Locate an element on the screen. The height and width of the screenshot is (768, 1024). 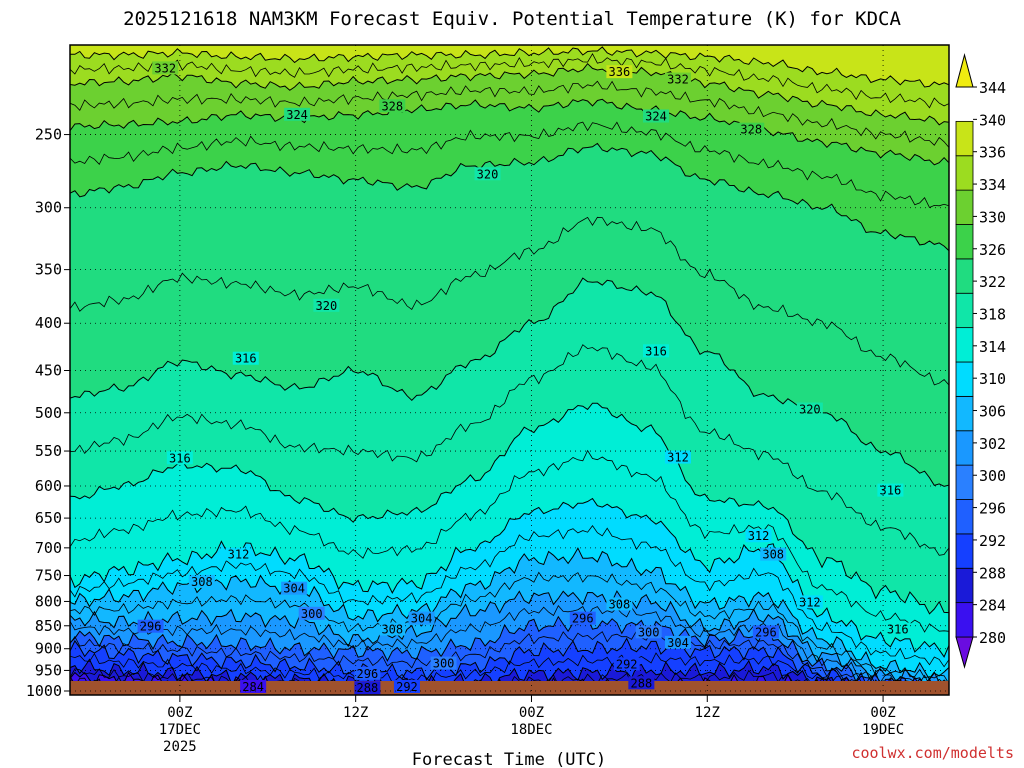
source-credit: coolwx.com/modelts is located at coordinates (932, 753).